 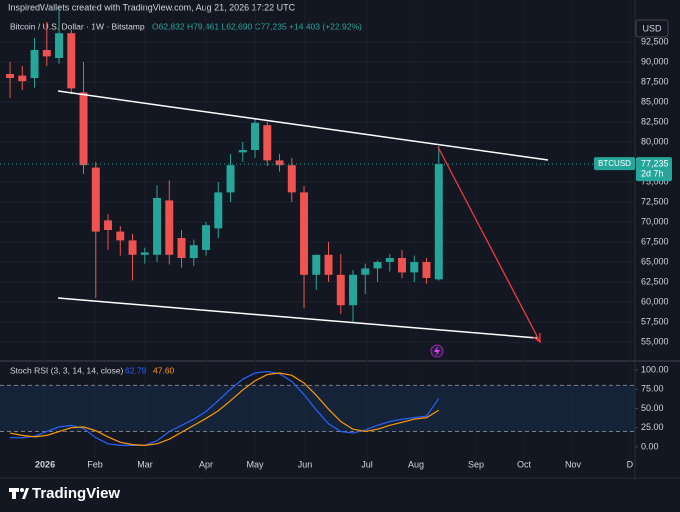 I want to click on indicator-title: Stoch RSI (3, 3, 14, 14, close), so click(x=67, y=370).